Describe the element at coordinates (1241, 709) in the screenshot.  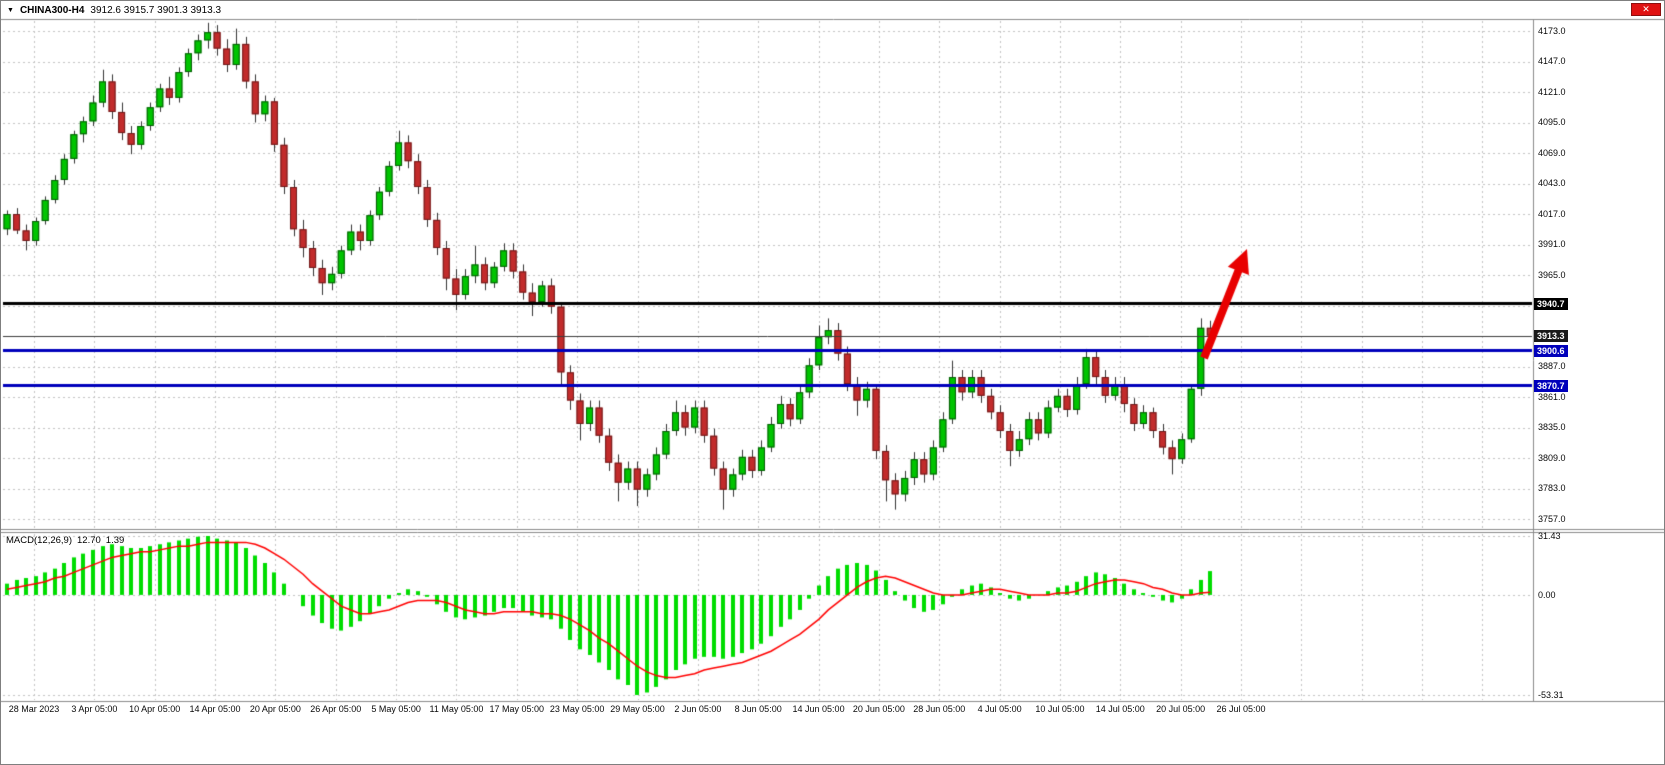
I see `time-axis-label: 26 Jul 05:00` at that location.